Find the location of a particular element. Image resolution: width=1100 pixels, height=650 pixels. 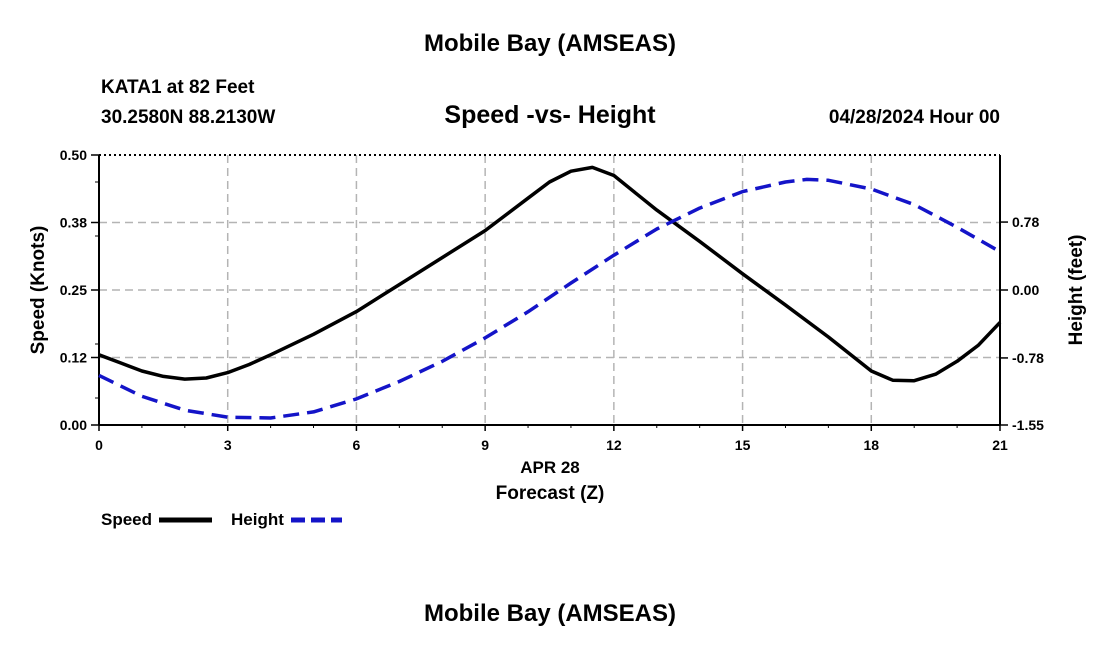

x-tick-label: 6 is located at coordinates (357, 445).